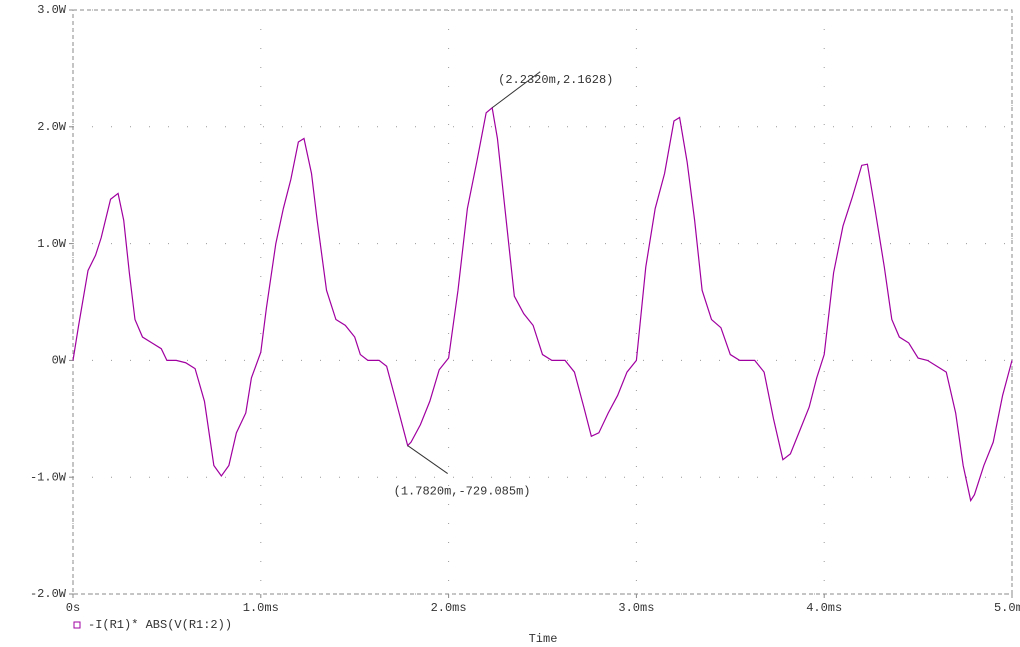  Describe the element at coordinates (449, 608) in the screenshot. I see `x-tick-label: 2.0ms` at that location.